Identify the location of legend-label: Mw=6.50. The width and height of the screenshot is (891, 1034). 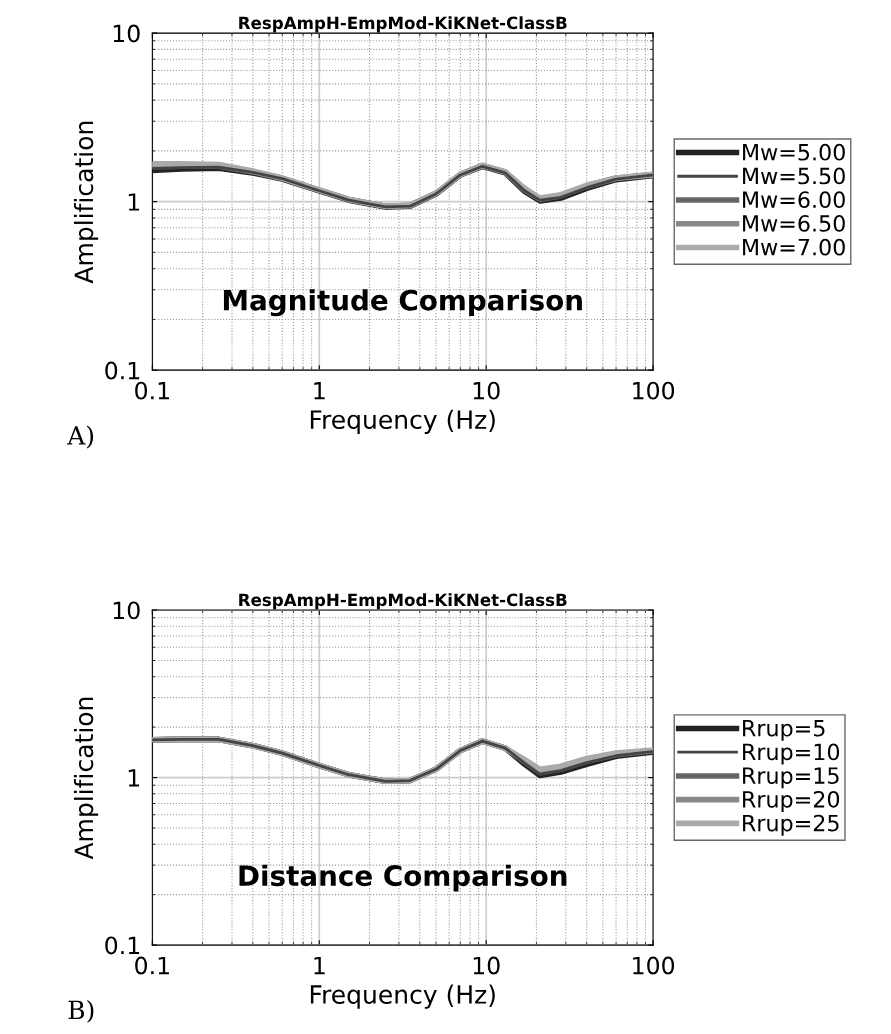
(794, 223).